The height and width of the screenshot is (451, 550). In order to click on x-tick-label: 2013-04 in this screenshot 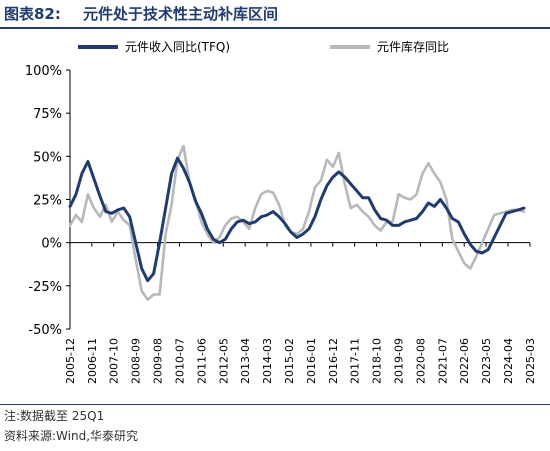, I will do `click(245, 361)`.